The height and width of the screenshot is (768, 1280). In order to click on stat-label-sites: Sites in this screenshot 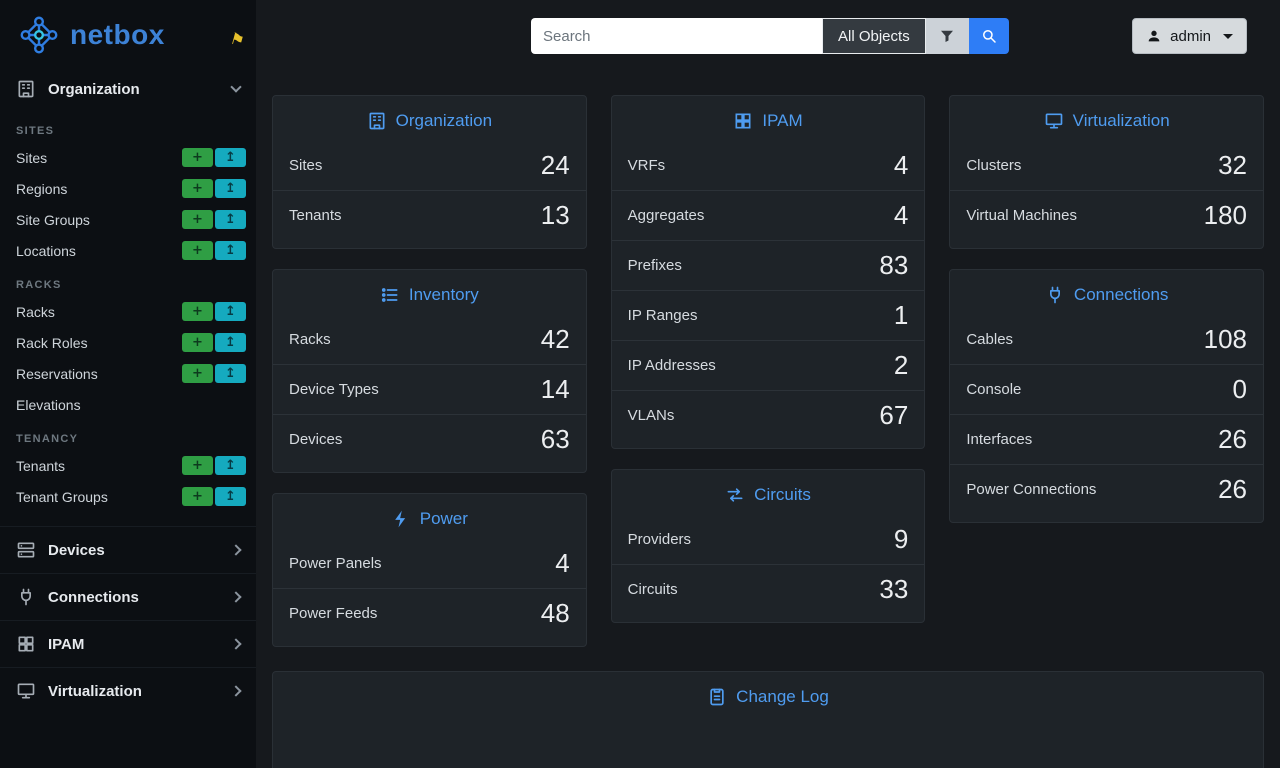, I will do `click(306, 165)`.